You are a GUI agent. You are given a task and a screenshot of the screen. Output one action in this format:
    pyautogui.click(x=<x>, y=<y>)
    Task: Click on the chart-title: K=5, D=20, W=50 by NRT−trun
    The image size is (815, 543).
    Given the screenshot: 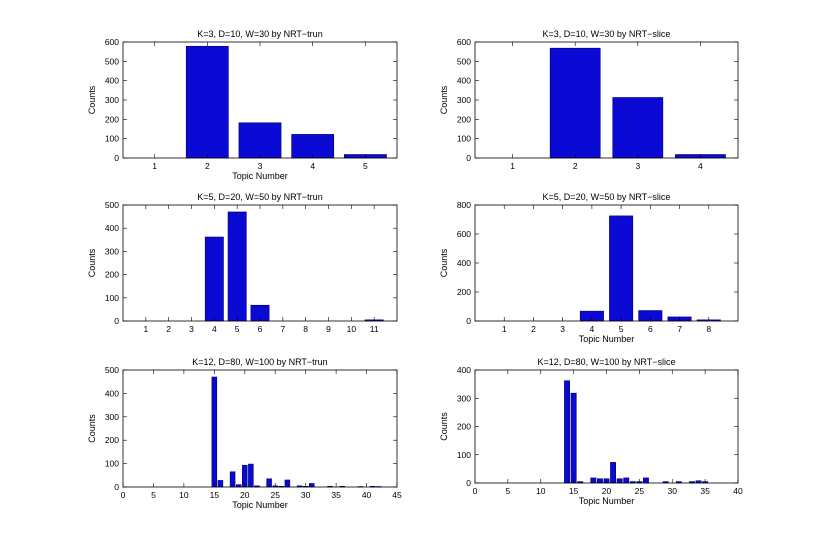 What is the action you would take?
    pyautogui.click(x=259, y=197)
    